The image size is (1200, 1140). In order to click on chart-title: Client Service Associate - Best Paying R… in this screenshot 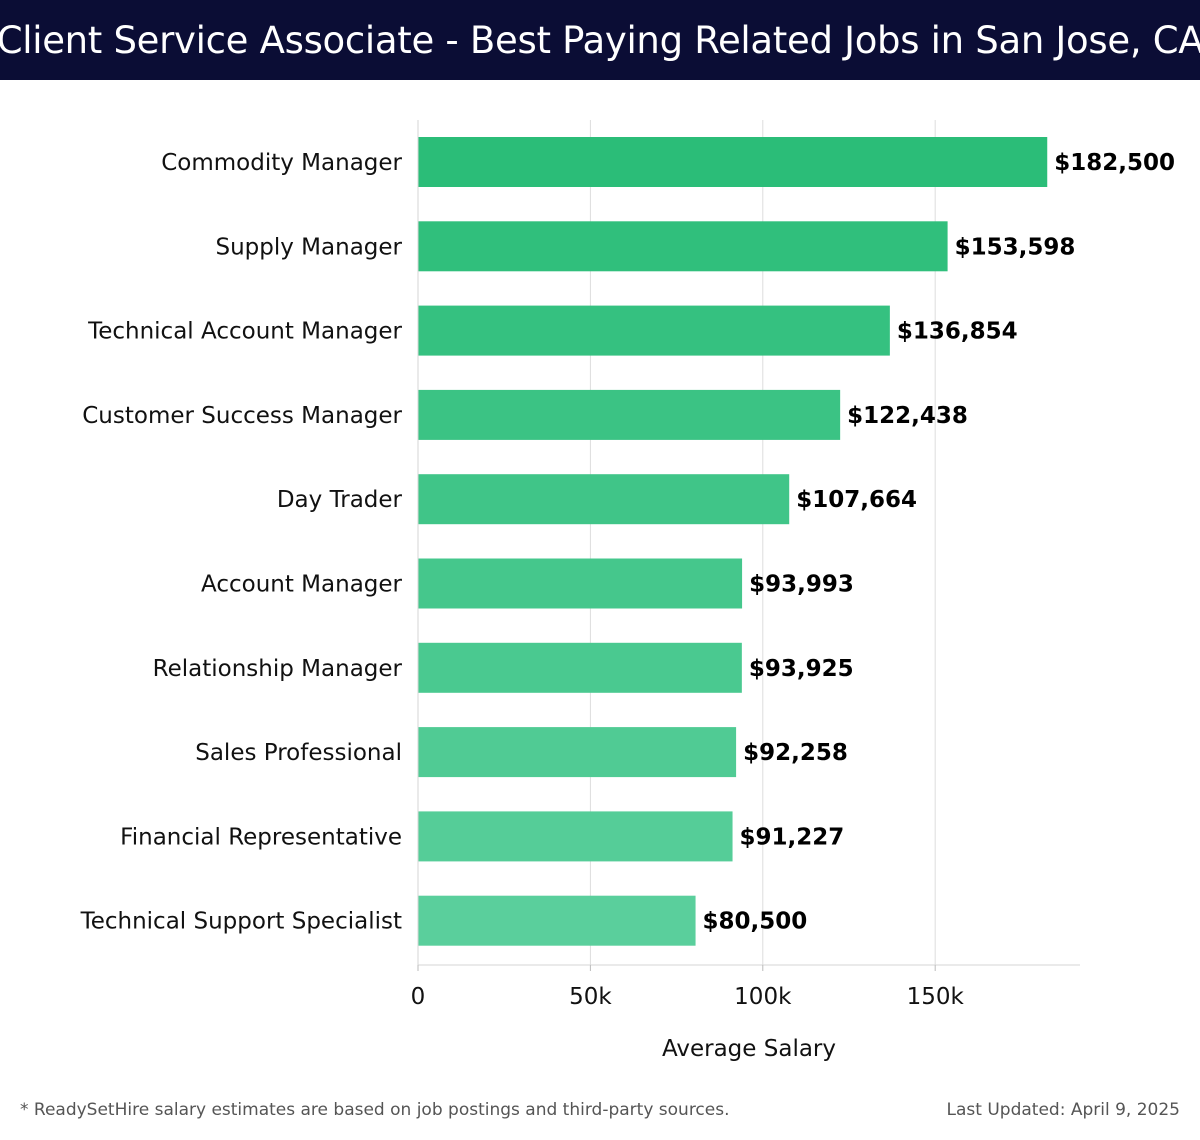, I will do `click(600, 40)`.